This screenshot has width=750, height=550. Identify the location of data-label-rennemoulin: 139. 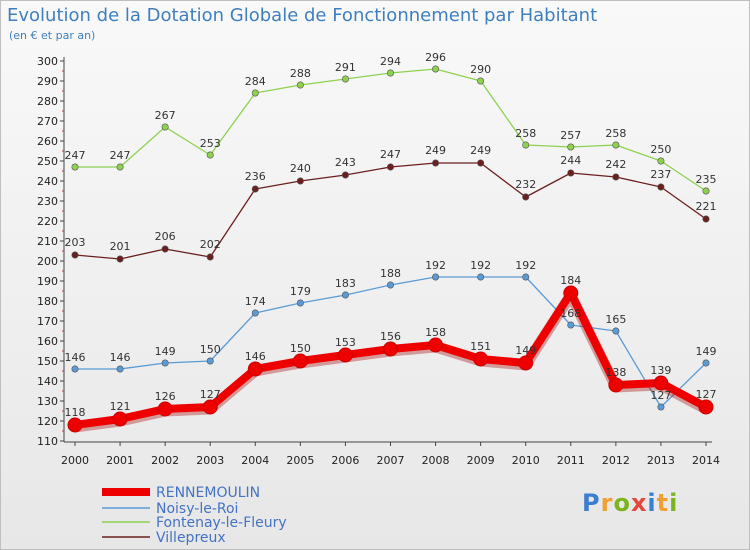
(660, 370).